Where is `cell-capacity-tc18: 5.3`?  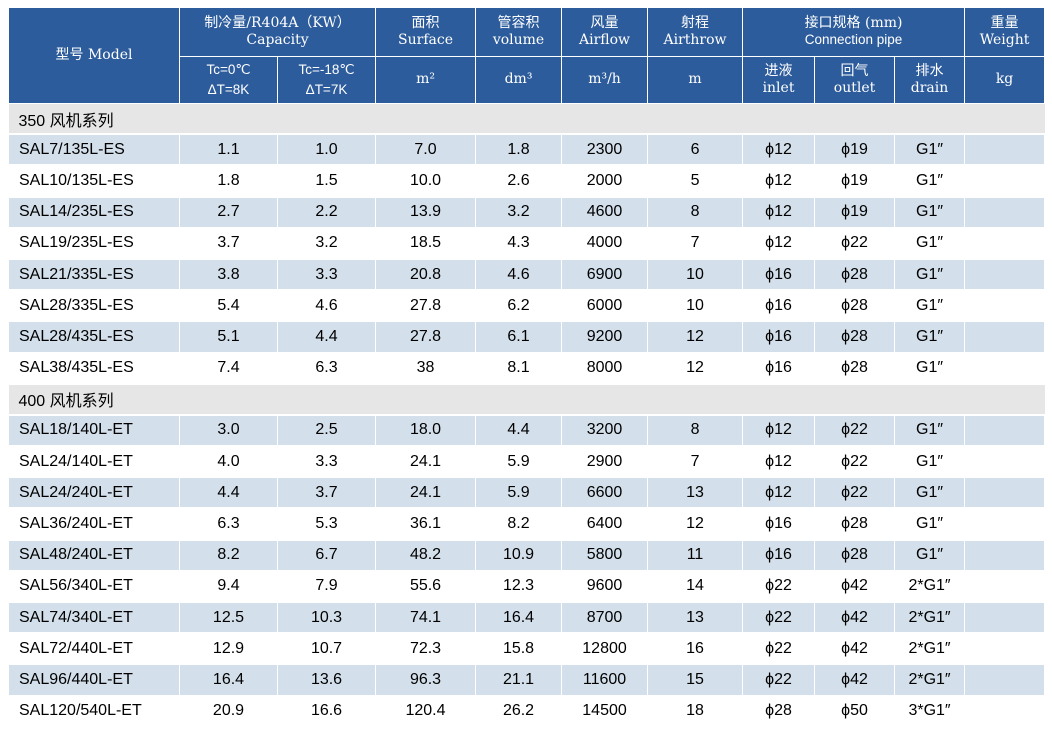 cell-capacity-tc18: 5.3 is located at coordinates (326, 524).